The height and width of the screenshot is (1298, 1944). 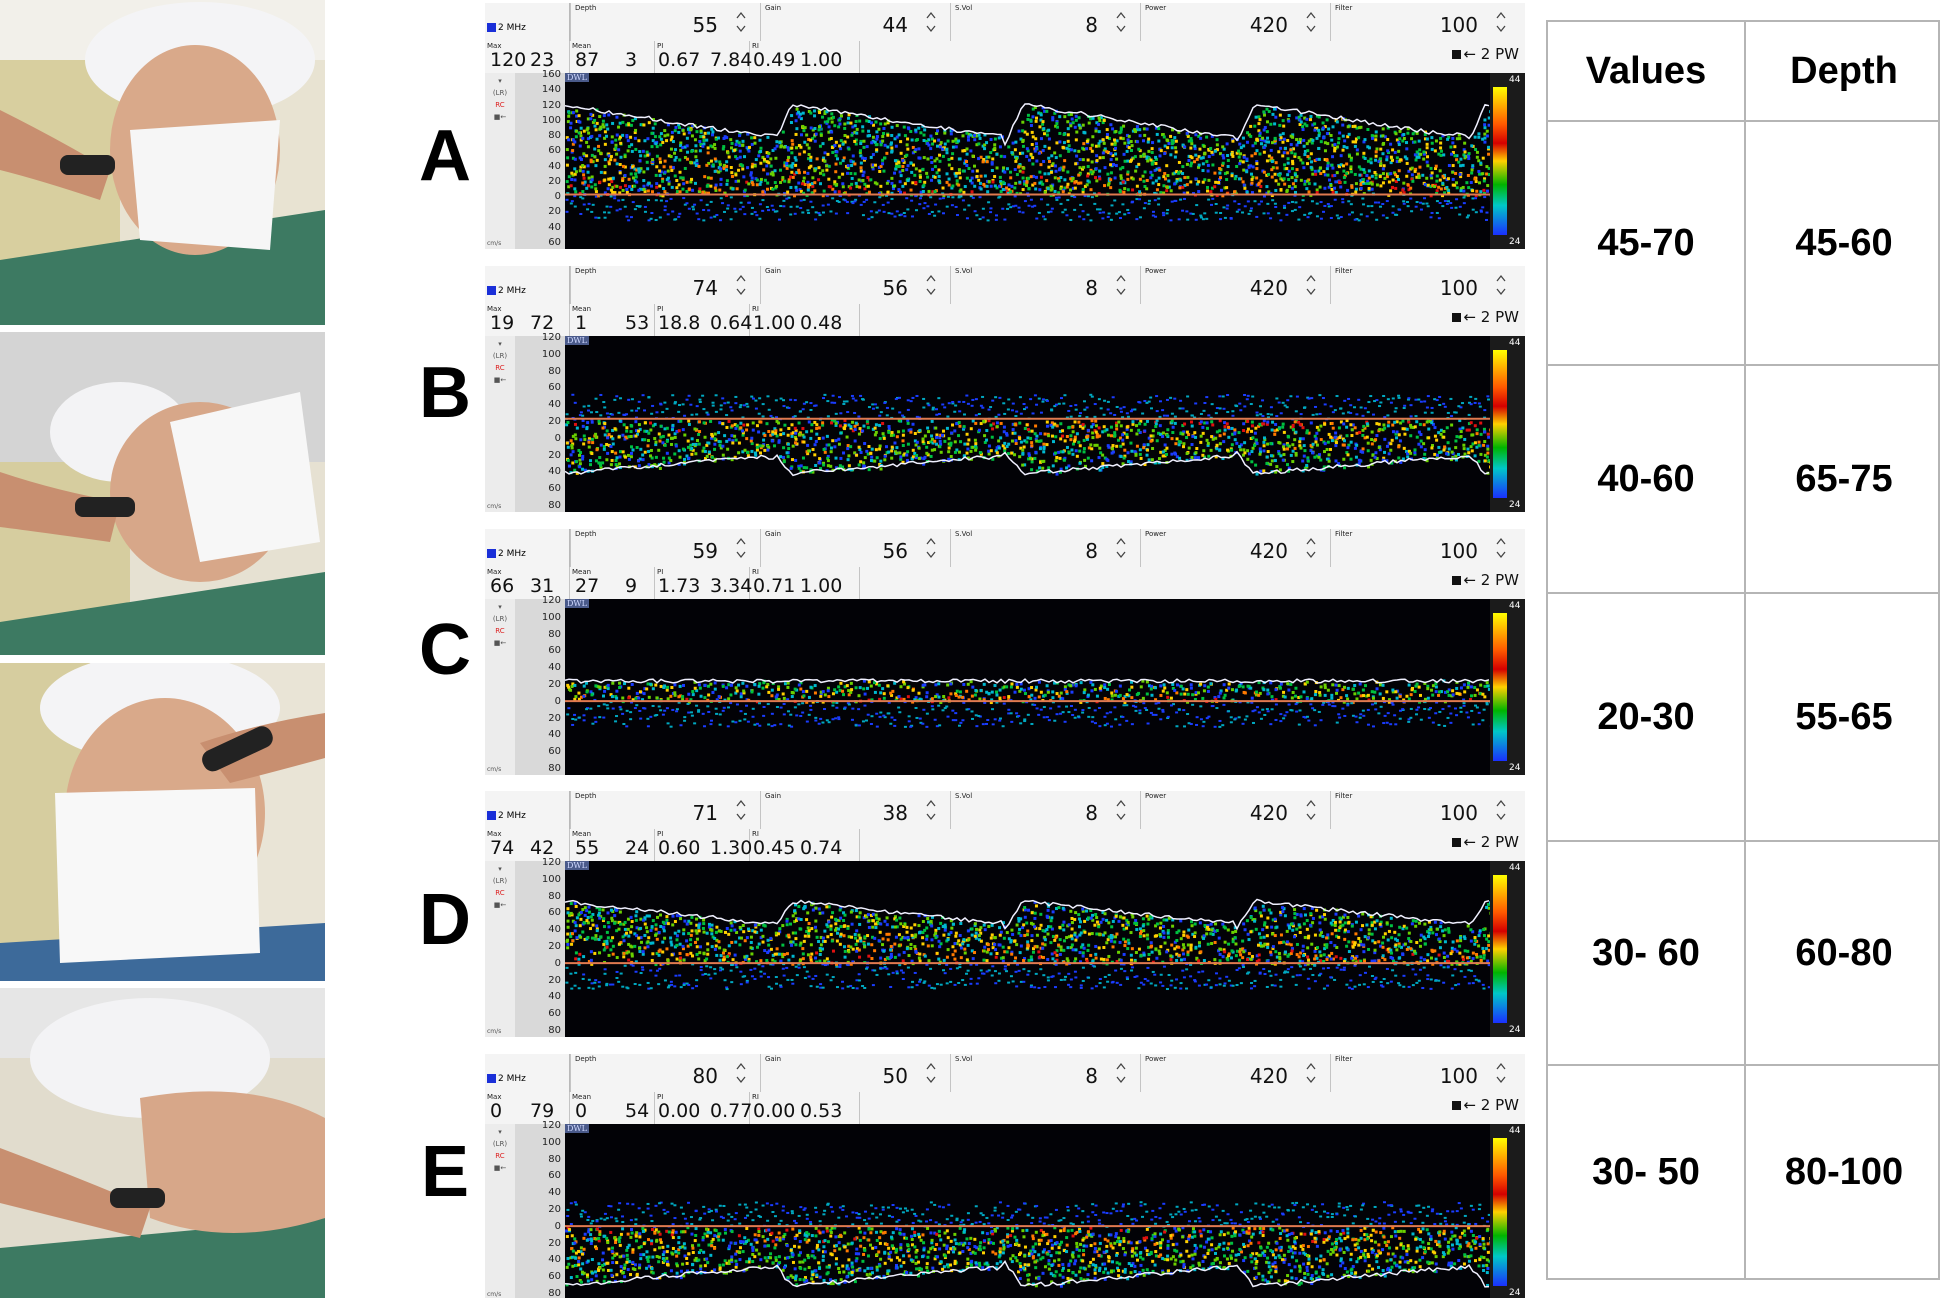 What do you see at coordinates (895, 25) in the screenshot?
I see `field-value: 44` at bounding box center [895, 25].